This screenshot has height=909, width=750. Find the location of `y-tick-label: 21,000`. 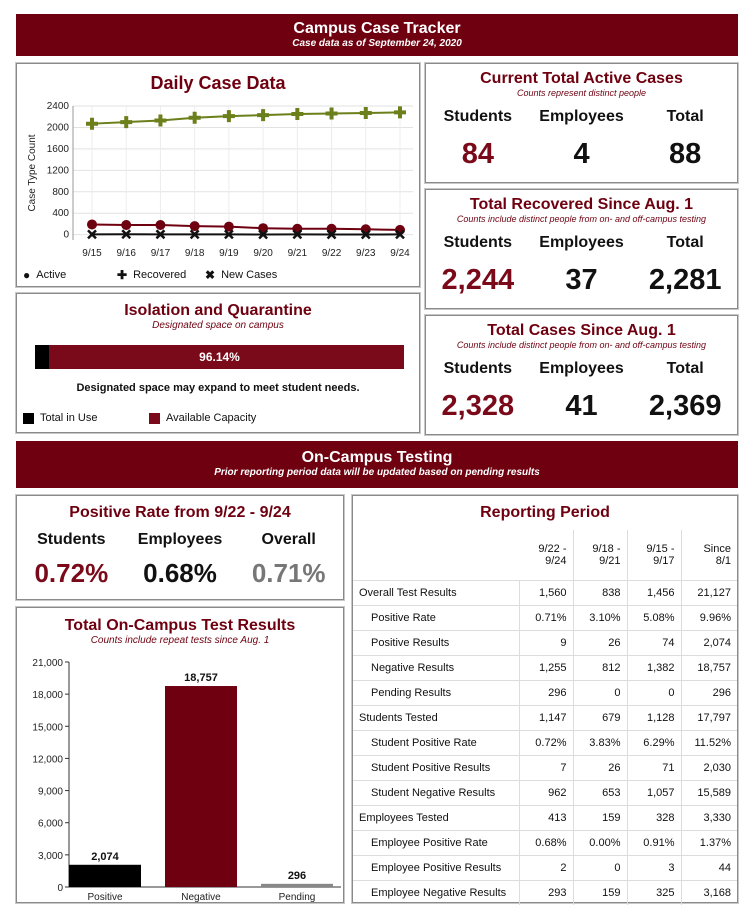

y-tick-label: 21,000 is located at coordinates (47, 663).